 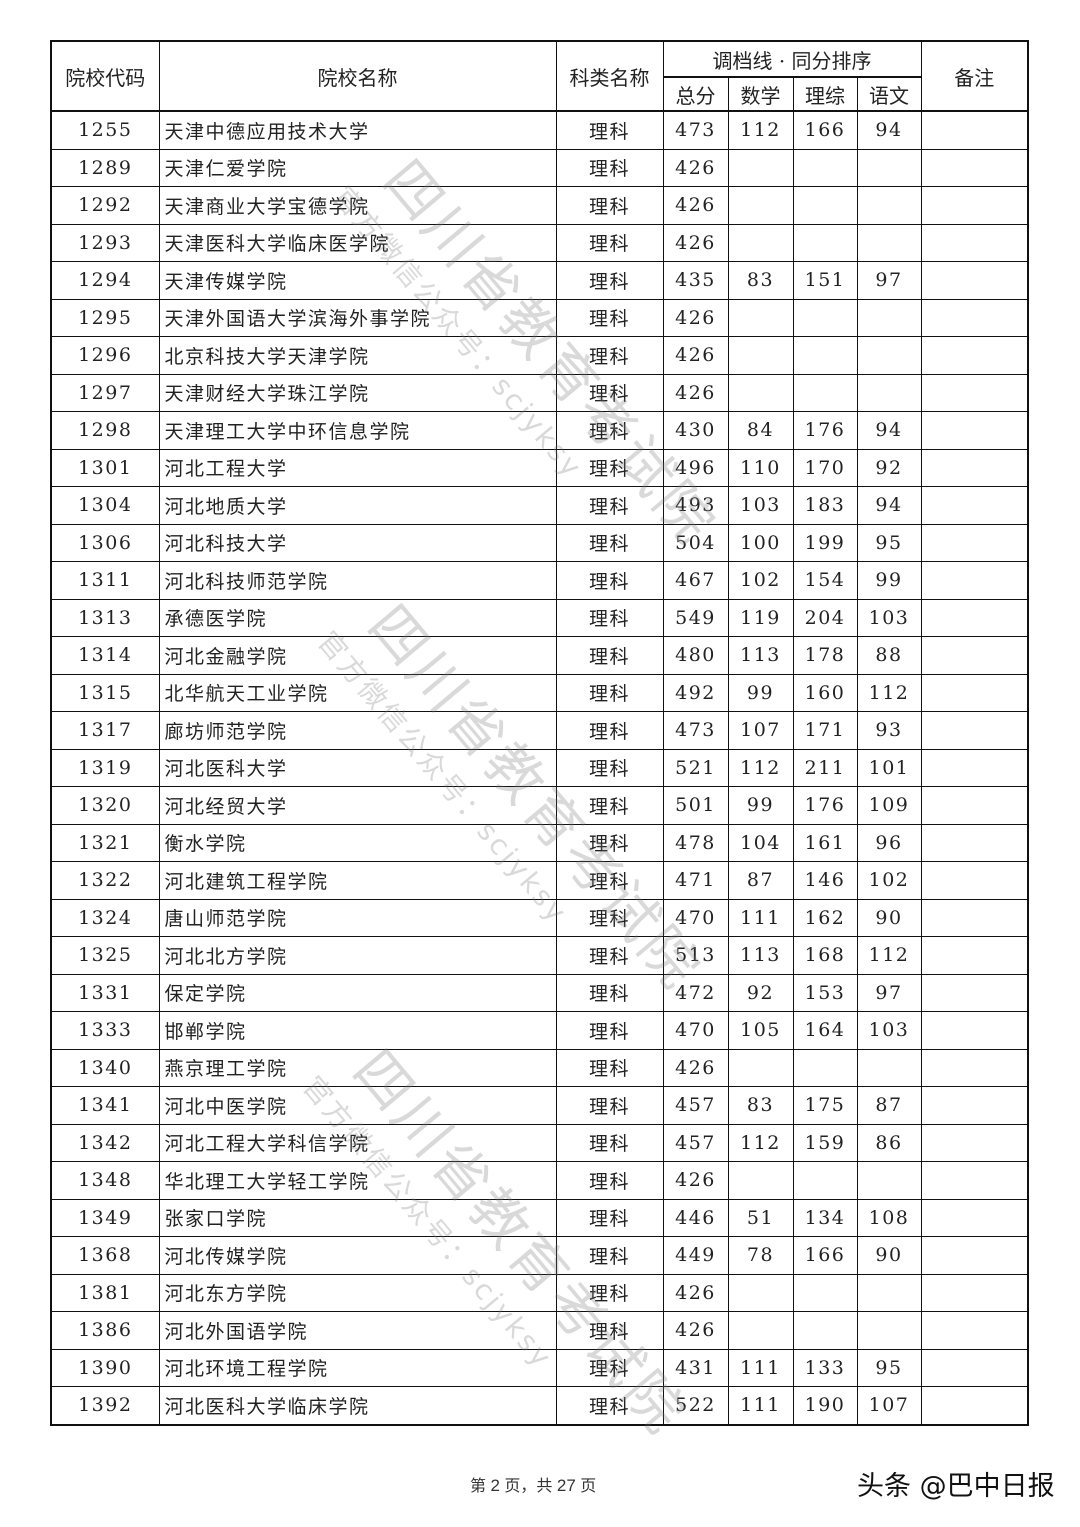 What do you see at coordinates (825, 880) in the screenshot?
I see `science-cell: 146` at bounding box center [825, 880].